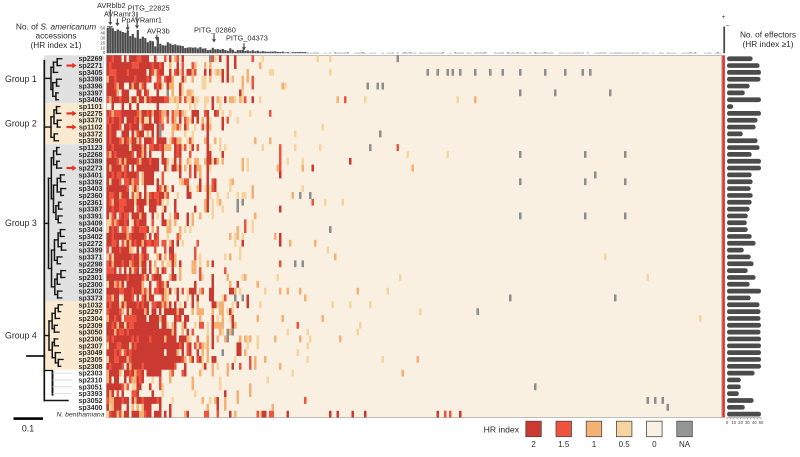 The width and height of the screenshot is (800, 457). I want to click on svg-text: NA, so click(685, 444).